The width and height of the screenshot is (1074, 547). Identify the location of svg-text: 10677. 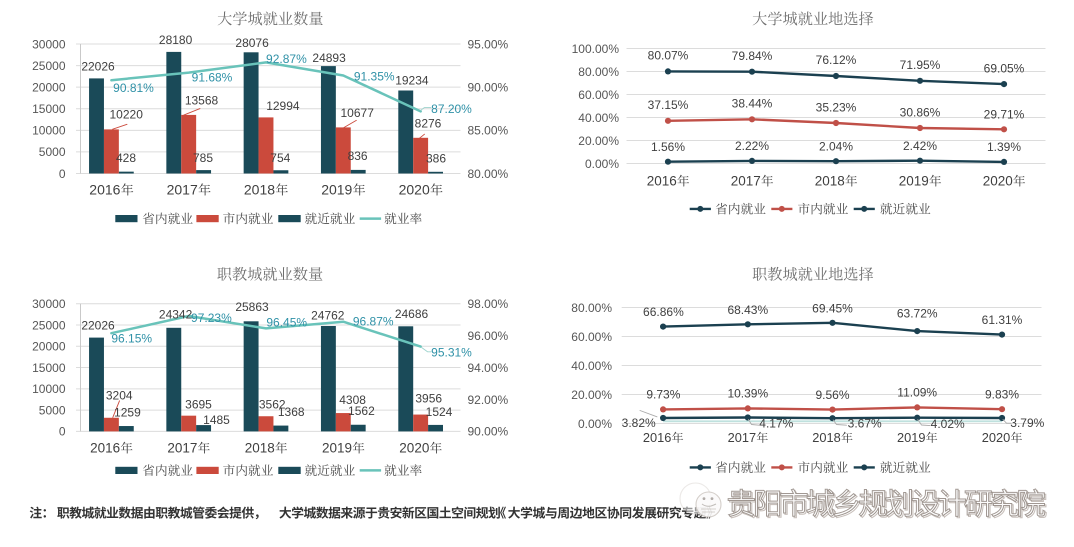
(358, 113).